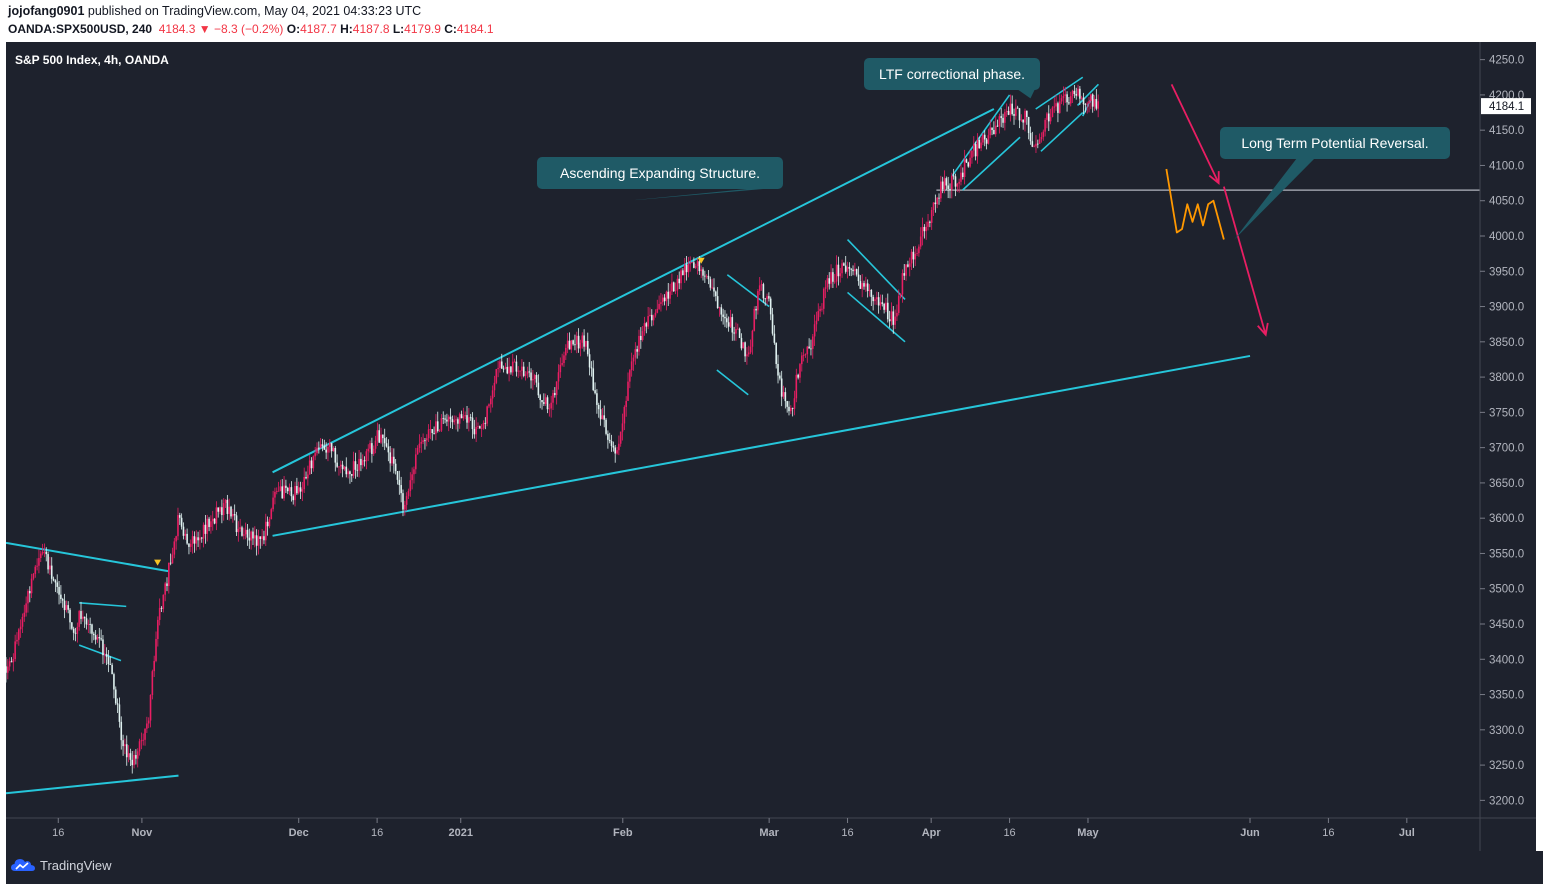  I want to click on author-username: jojofang0901, so click(46, 11).